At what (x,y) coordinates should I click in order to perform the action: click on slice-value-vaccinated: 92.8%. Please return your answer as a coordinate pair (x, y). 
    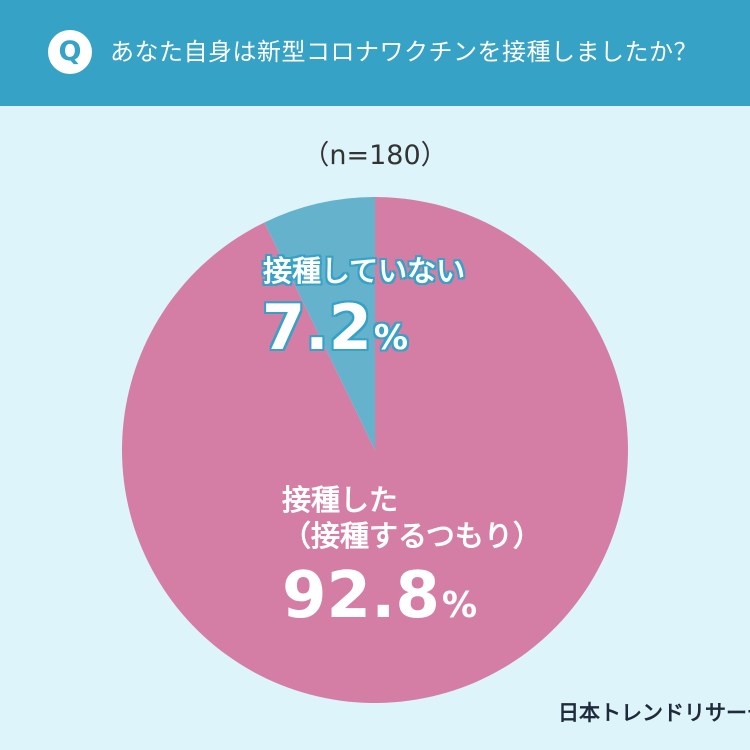
    Looking at the image, I should click on (380, 596).